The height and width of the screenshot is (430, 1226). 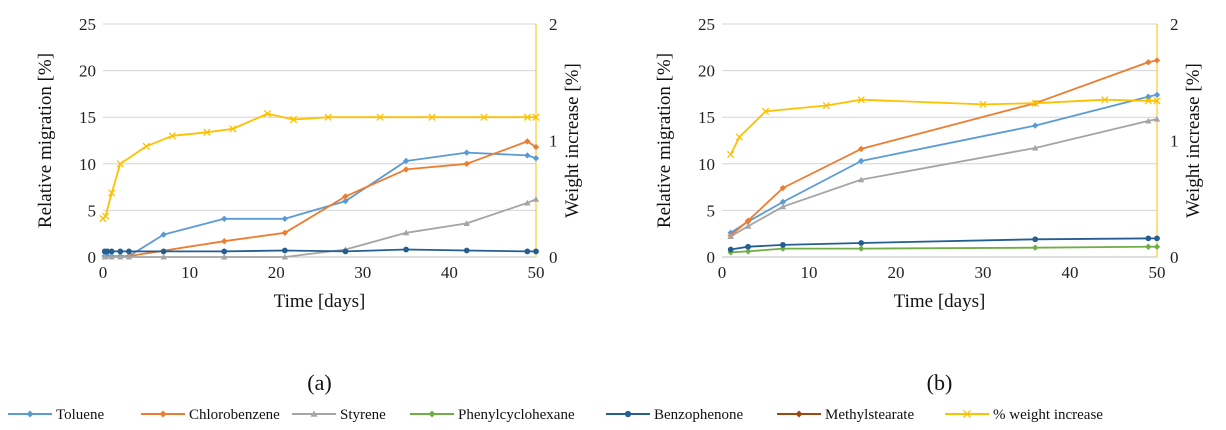 What do you see at coordinates (339, 415) in the screenshot?
I see `legend-entry-styrene: Styrene` at bounding box center [339, 415].